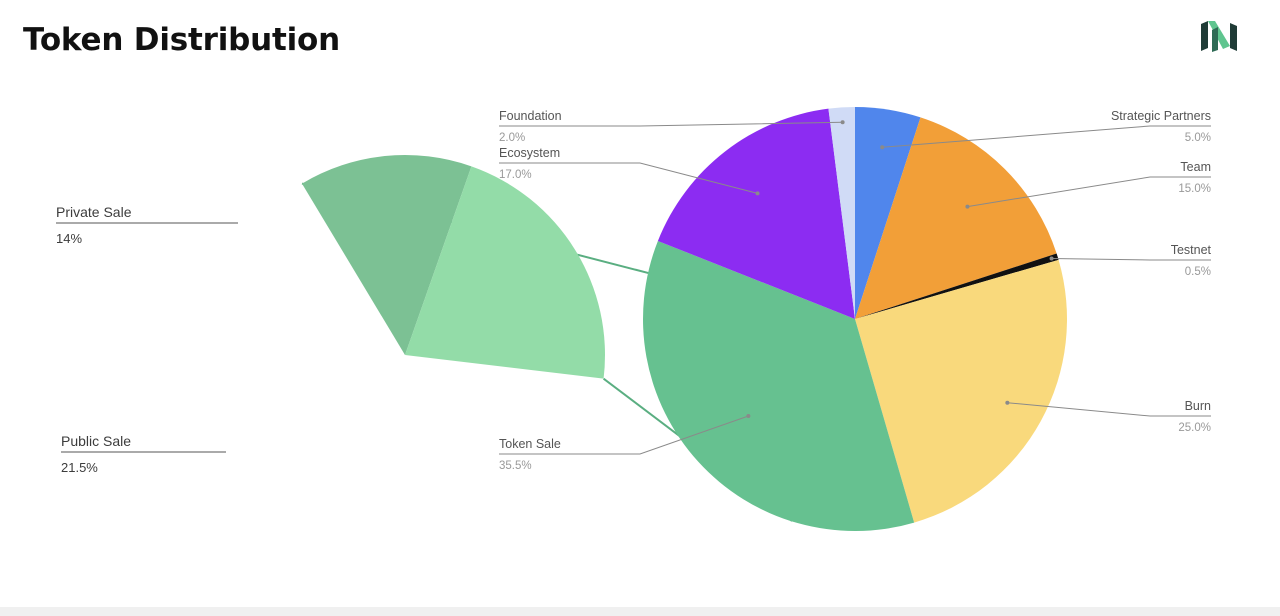 Image resolution: width=1280 pixels, height=616 pixels. What do you see at coordinates (96, 441) in the screenshot?
I see `detail-label-public-sale-name: Public Sale` at bounding box center [96, 441].